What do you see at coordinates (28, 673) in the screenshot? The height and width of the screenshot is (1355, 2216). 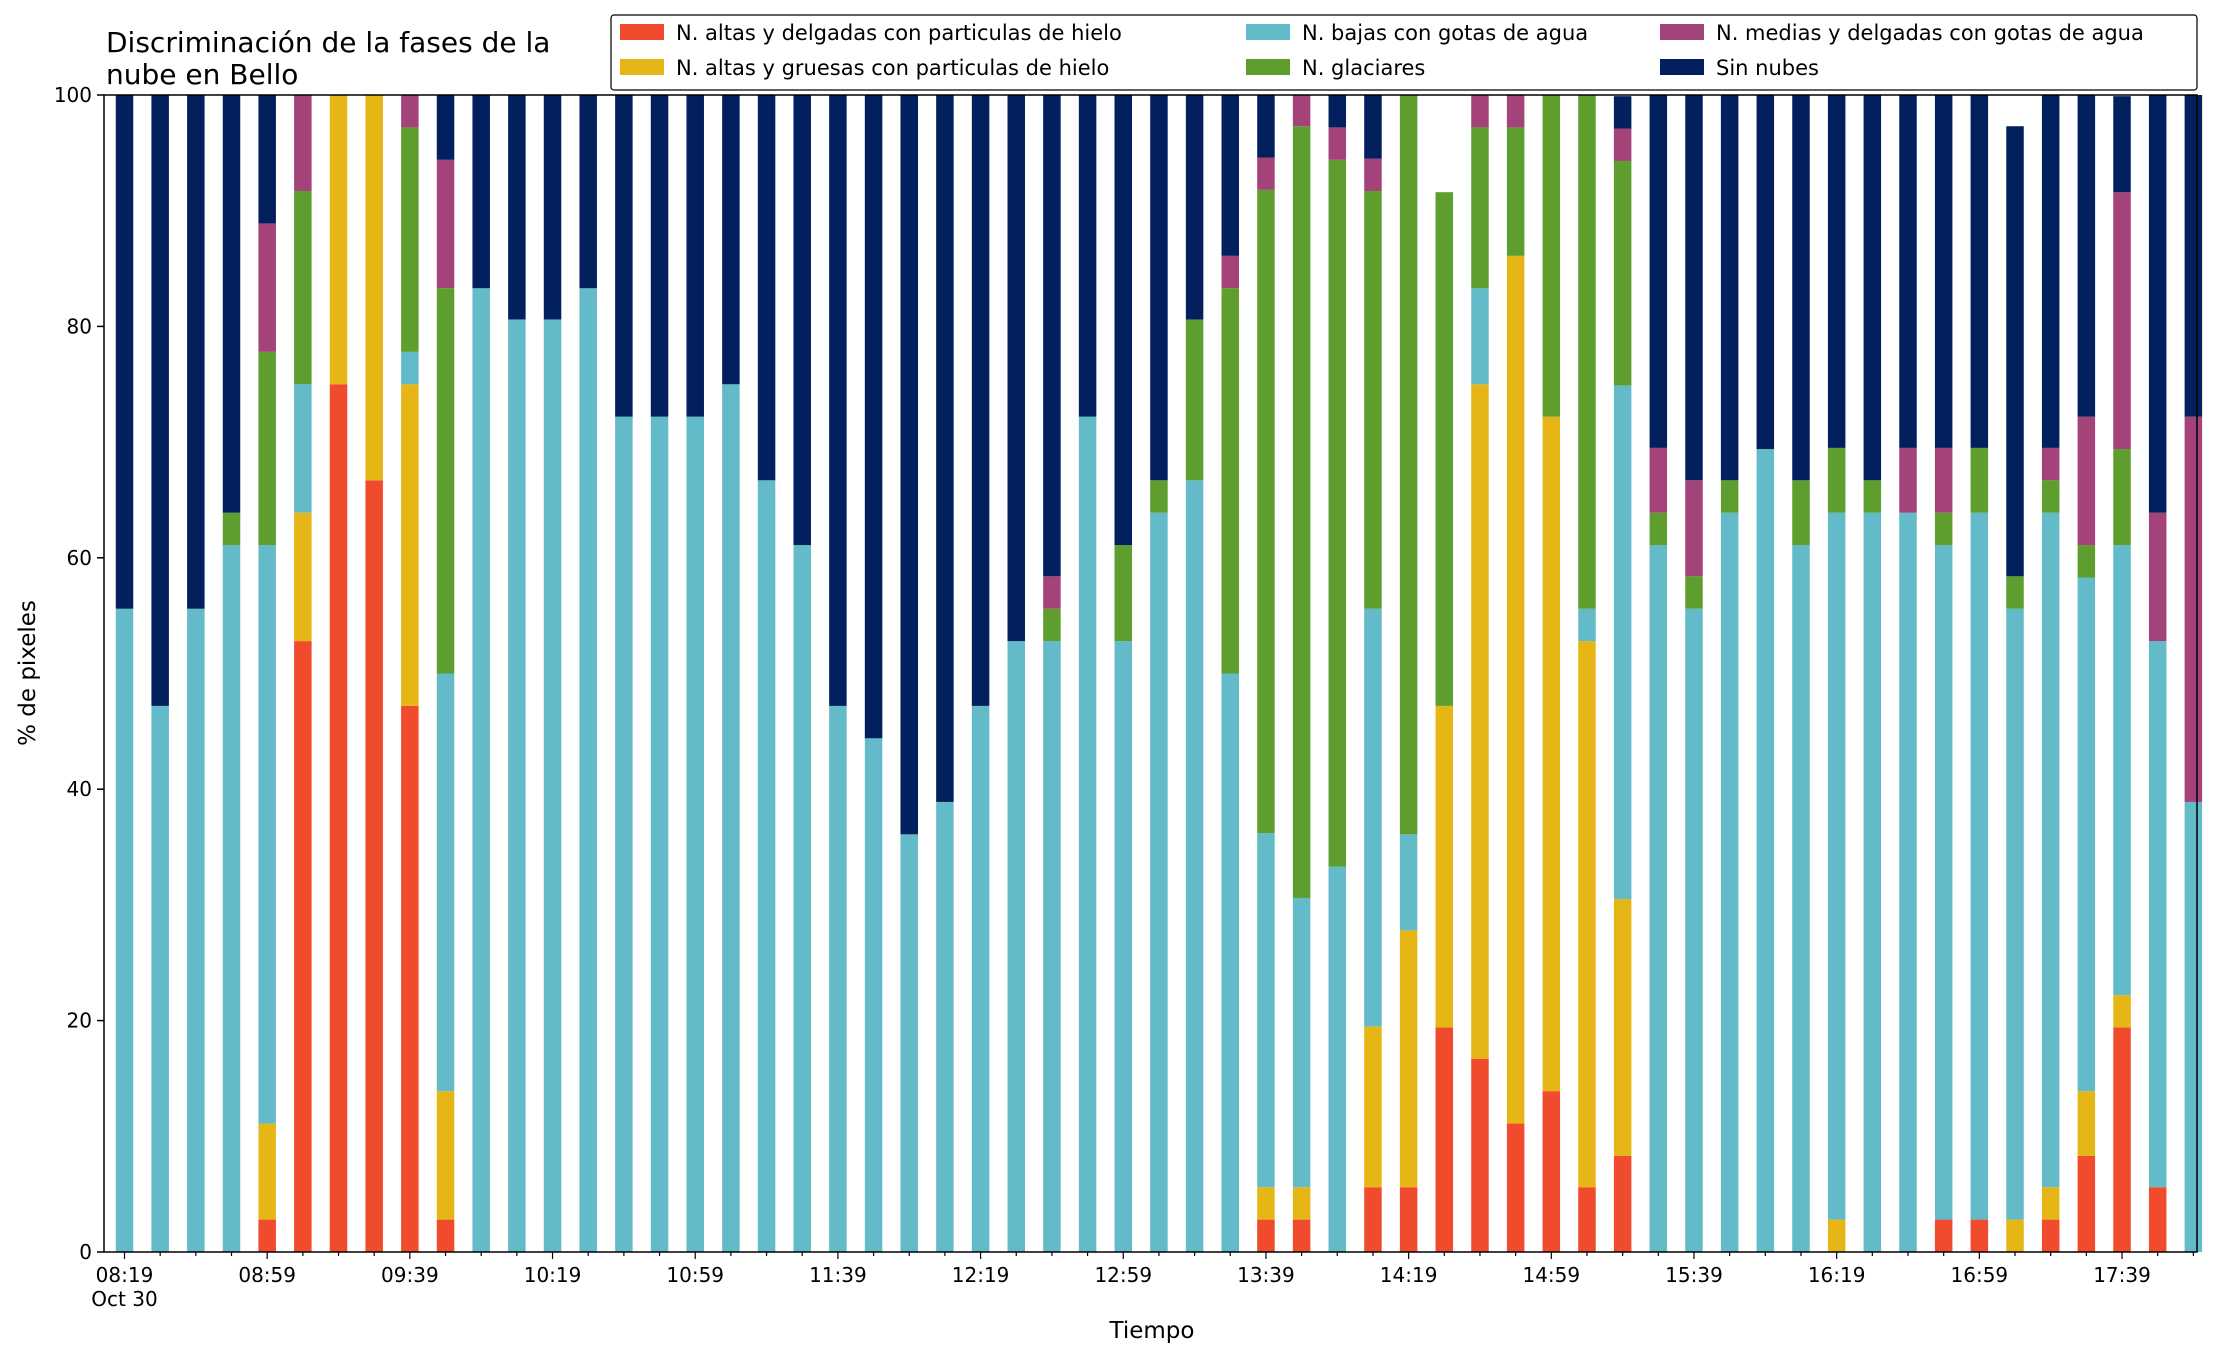 I see `y-axis-label: % de pixeles` at bounding box center [28, 673].